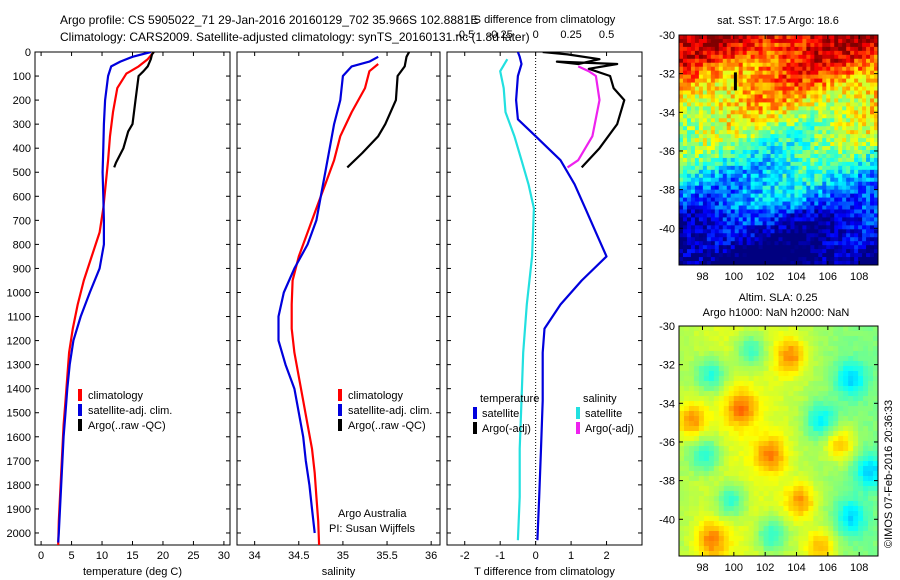 The image size is (900, 580). I want to click on x-tick-label: 25, so click(193, 556).